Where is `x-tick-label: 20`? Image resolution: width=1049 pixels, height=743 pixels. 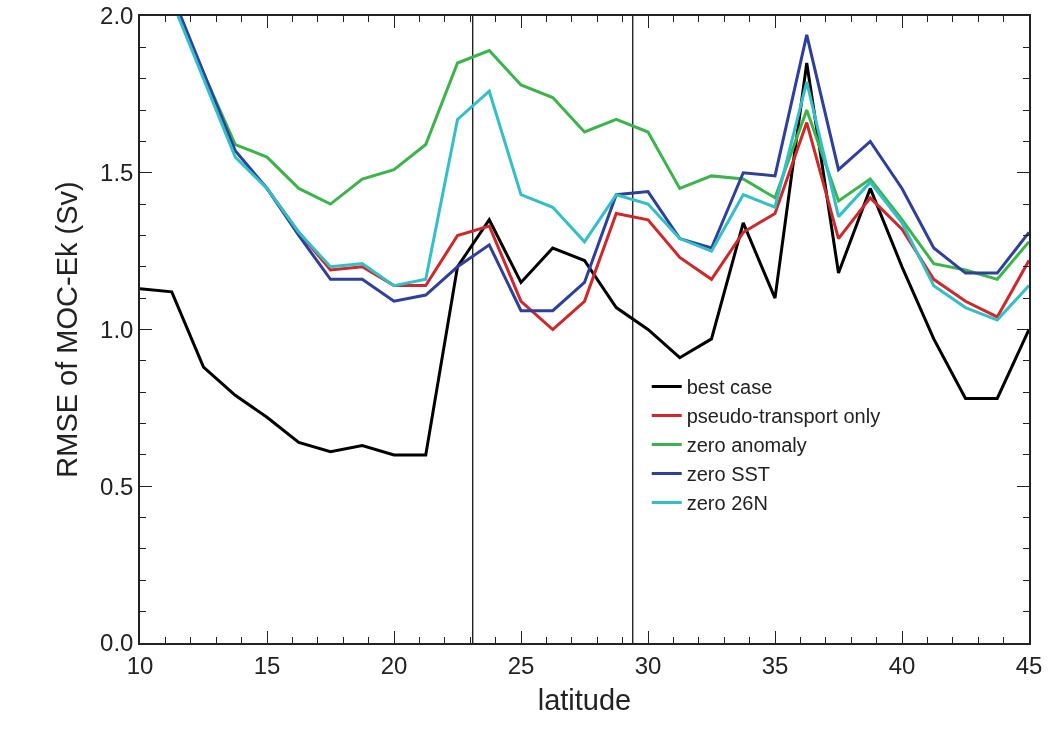
x-tick-label: 20 is located at coordinates (394, 665).